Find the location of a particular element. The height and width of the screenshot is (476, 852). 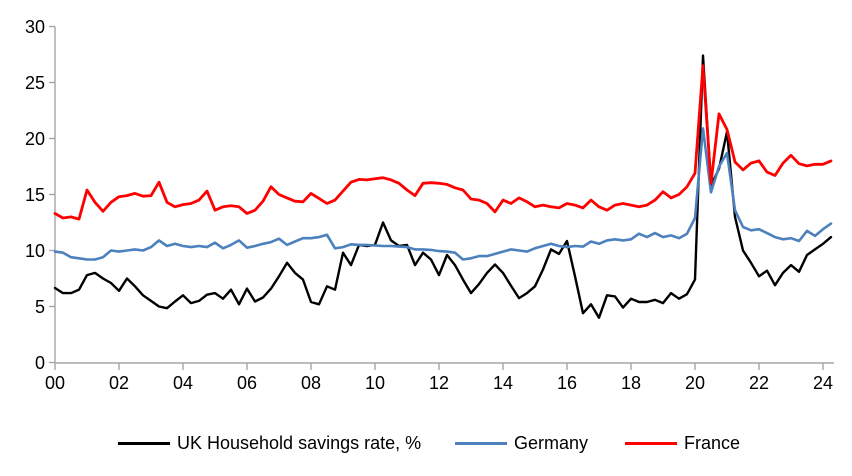

germany-line-swatch is located at coordinates (481, 443).